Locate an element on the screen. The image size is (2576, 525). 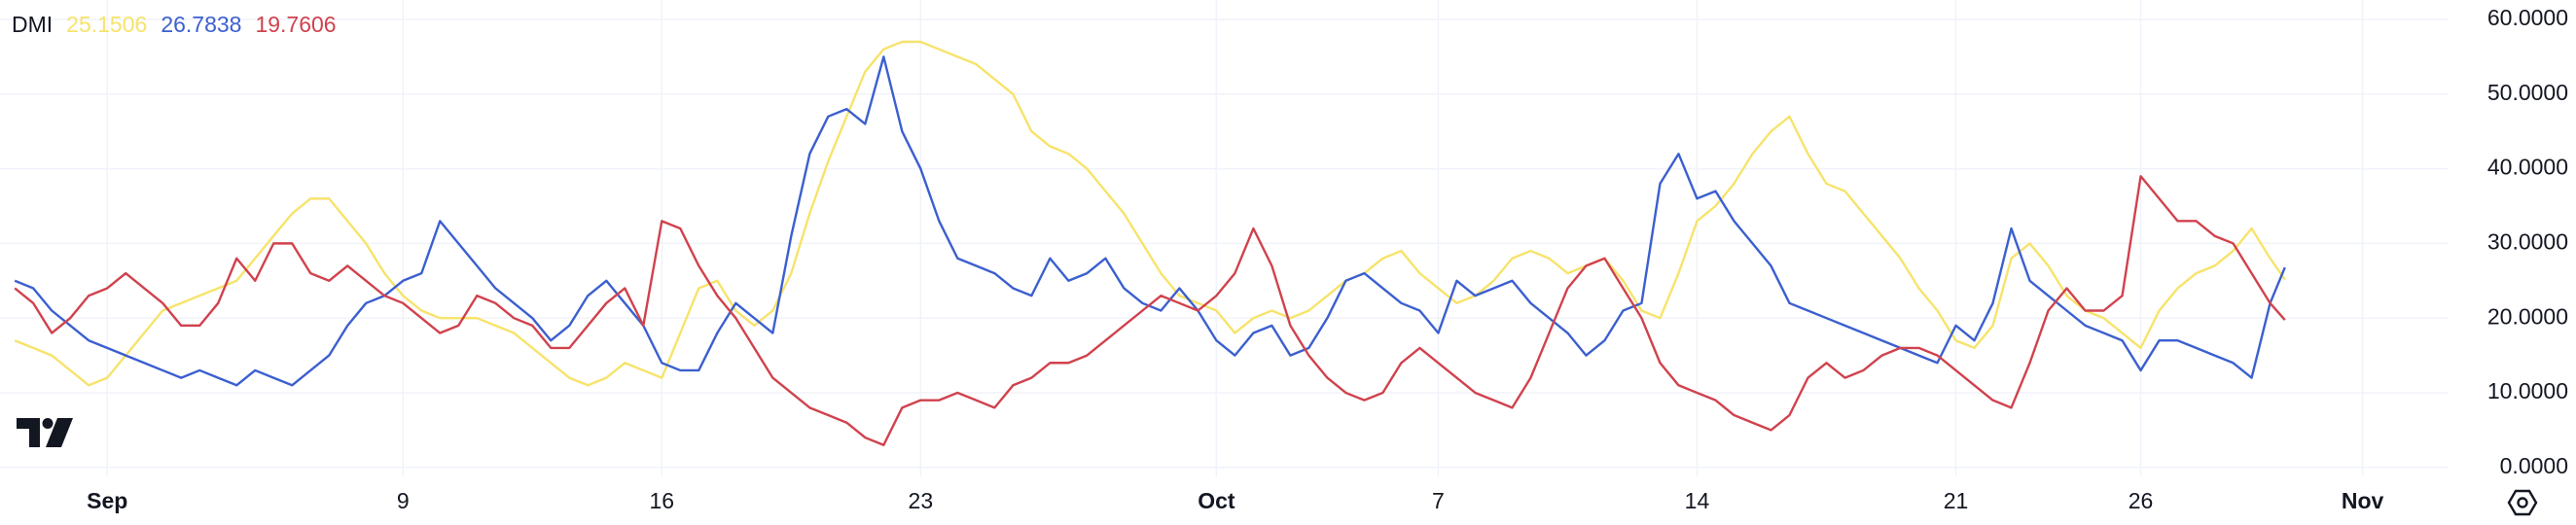
settings-hexagon is located at coordinates (2522, 502).